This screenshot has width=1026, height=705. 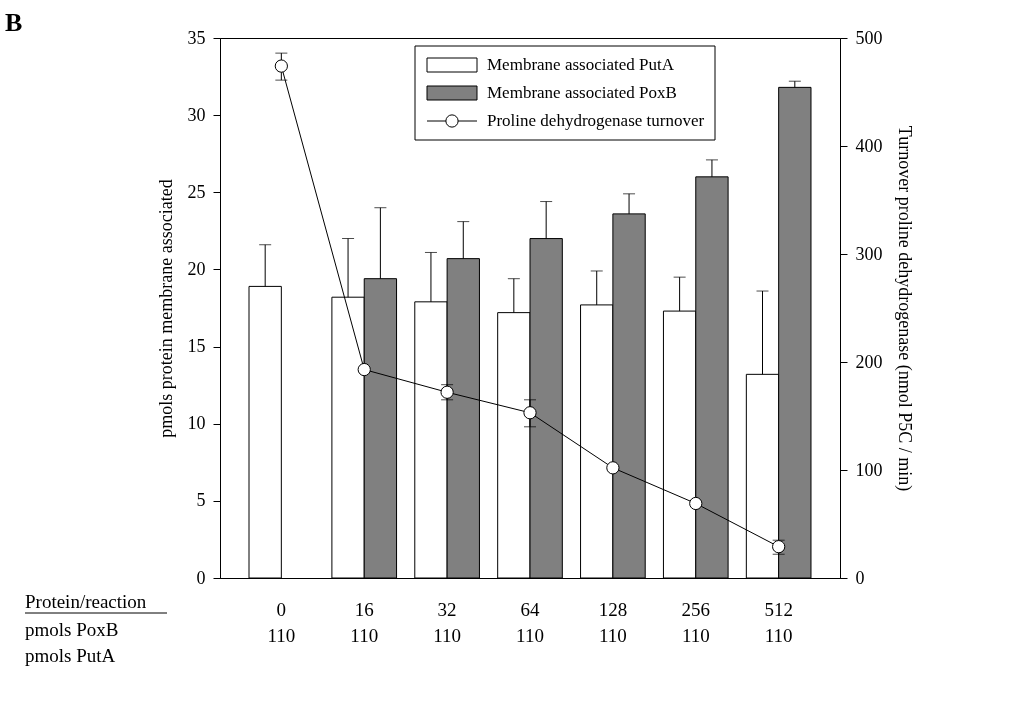 What do you see at coordinates (613, 622) in the screenshot?
I see `x-tick-label: 128 110` at bounding box center [613, 622].